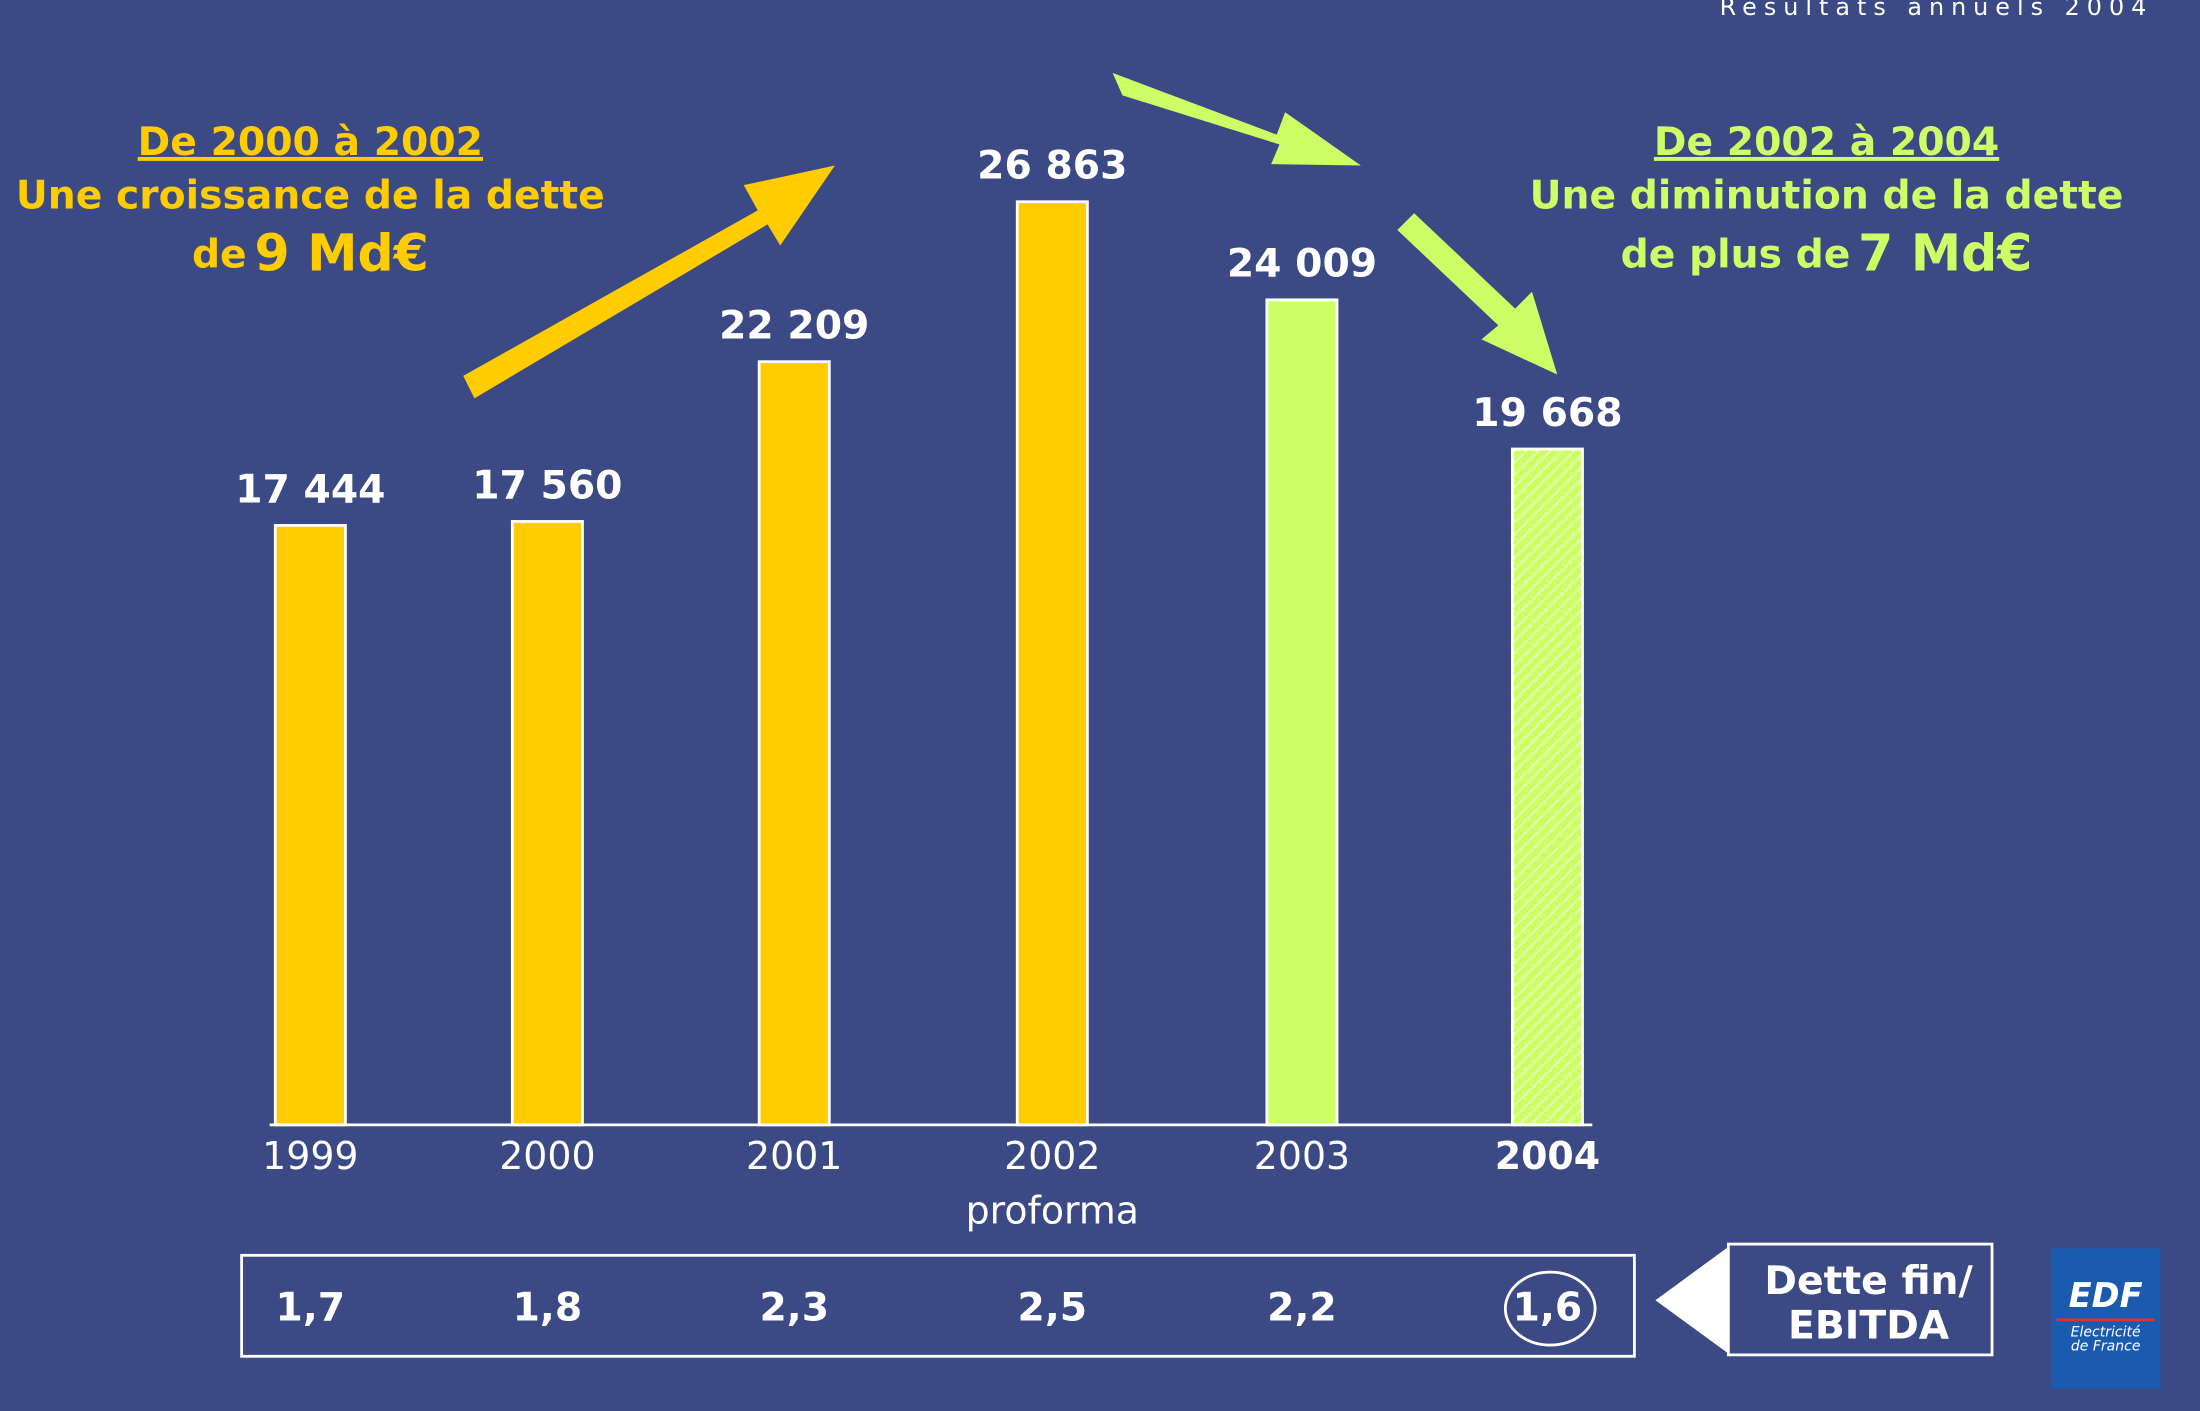  What do you see at coordinates (1302, 1156) in the screenshot?
I see `x-tick-label: 2003` at bounding box center [1302, 1156].